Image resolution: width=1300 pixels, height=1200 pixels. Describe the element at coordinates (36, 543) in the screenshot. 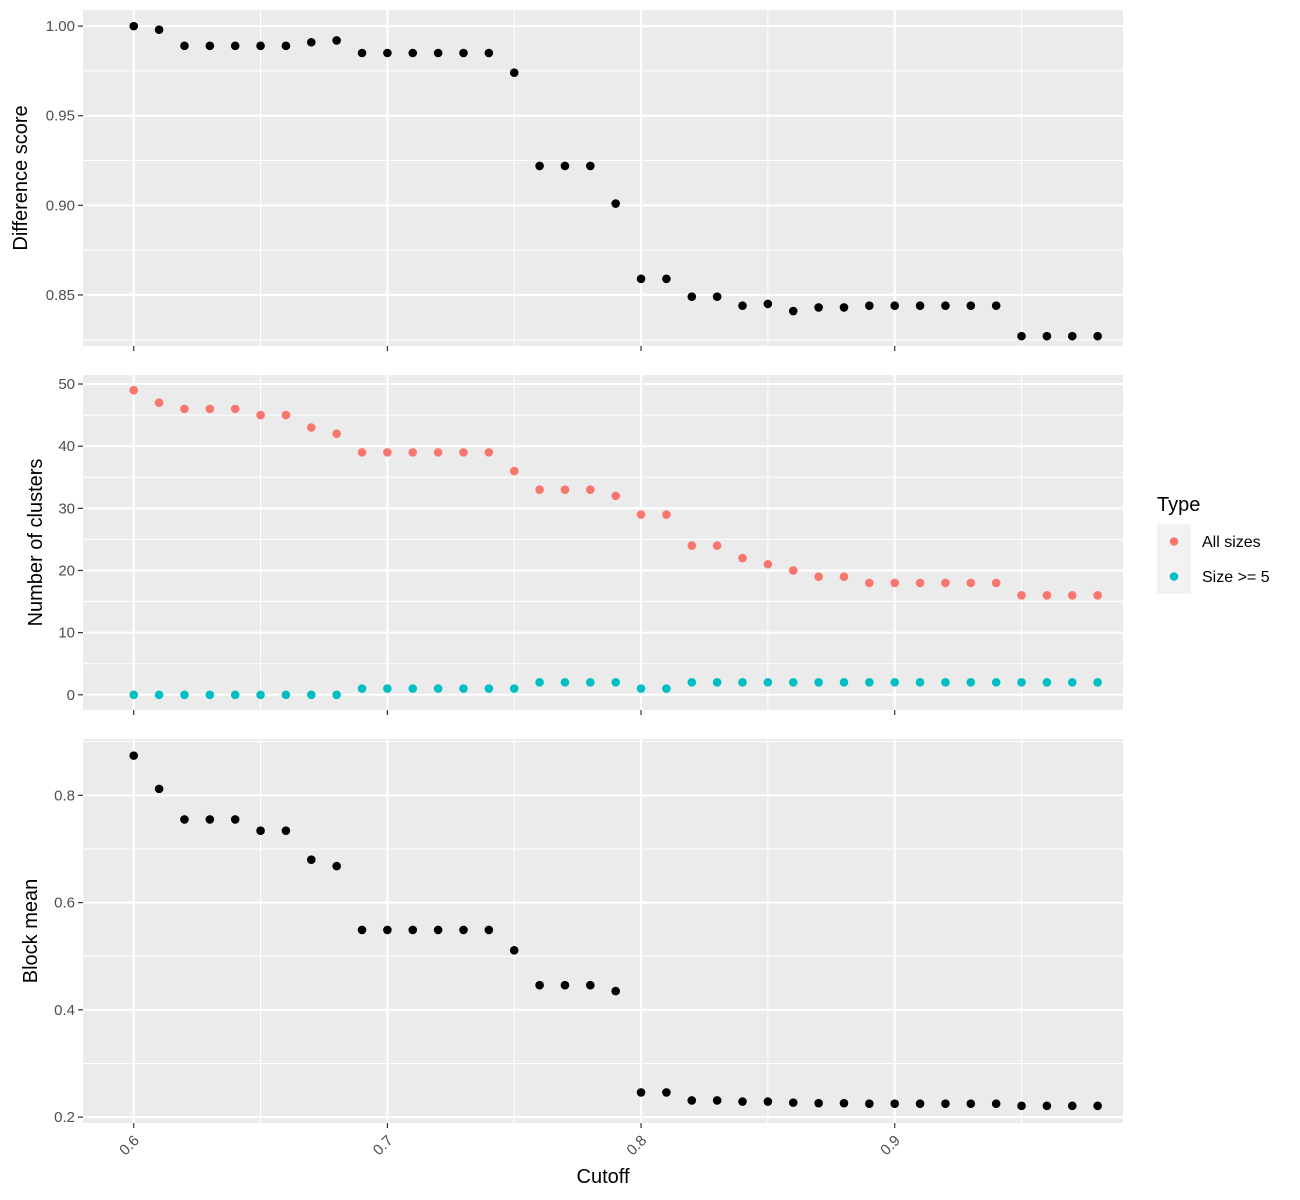

I see `y-axis-title: Number of clusters` at that location.